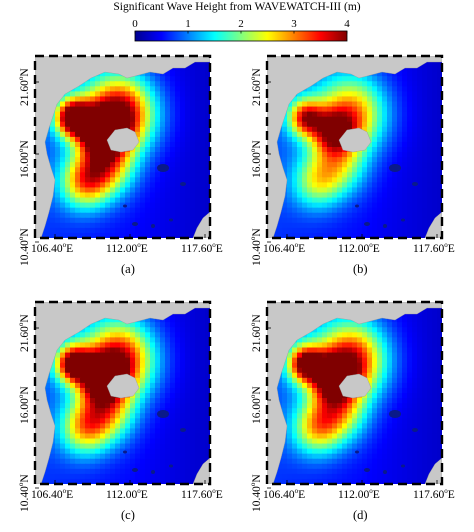 The image size is (474, 532). Describe the element at coordinates (171, 466) in the screenshot. I see `island-shadow` at that location.